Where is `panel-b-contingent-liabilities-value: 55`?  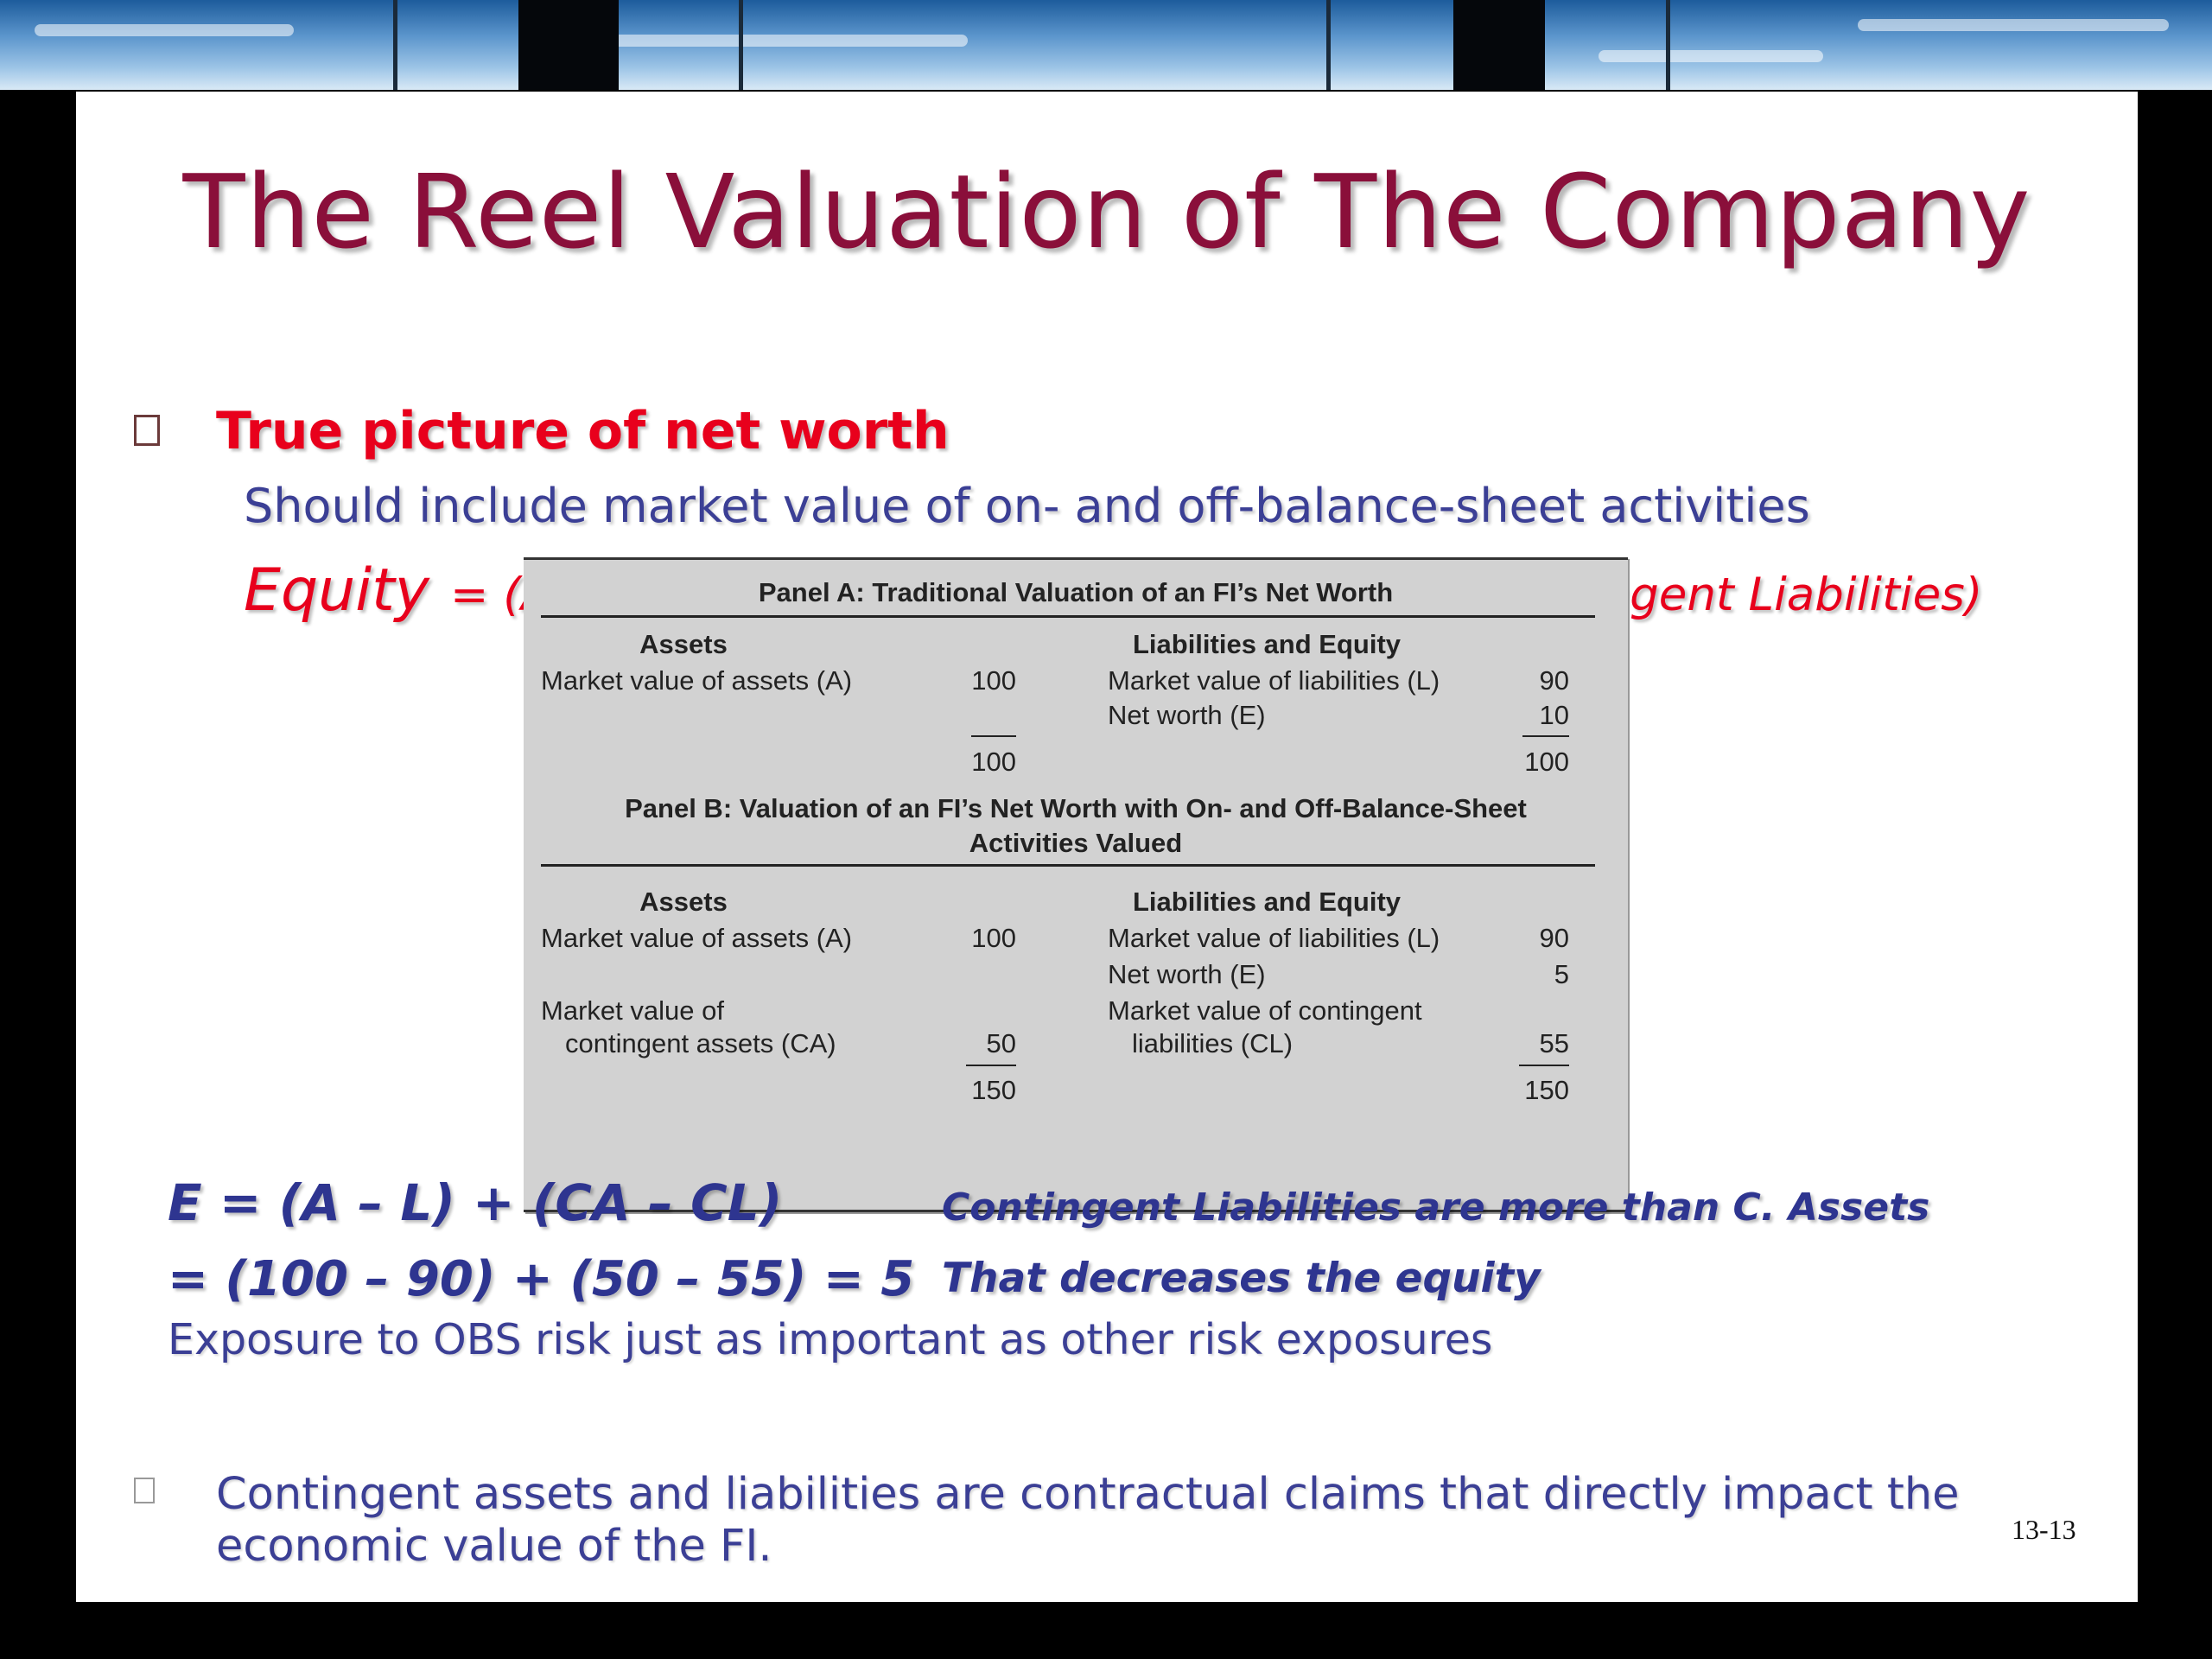 panel-b-contingent-liabilities-value: 55 is located at coordinates (1554, 1043).